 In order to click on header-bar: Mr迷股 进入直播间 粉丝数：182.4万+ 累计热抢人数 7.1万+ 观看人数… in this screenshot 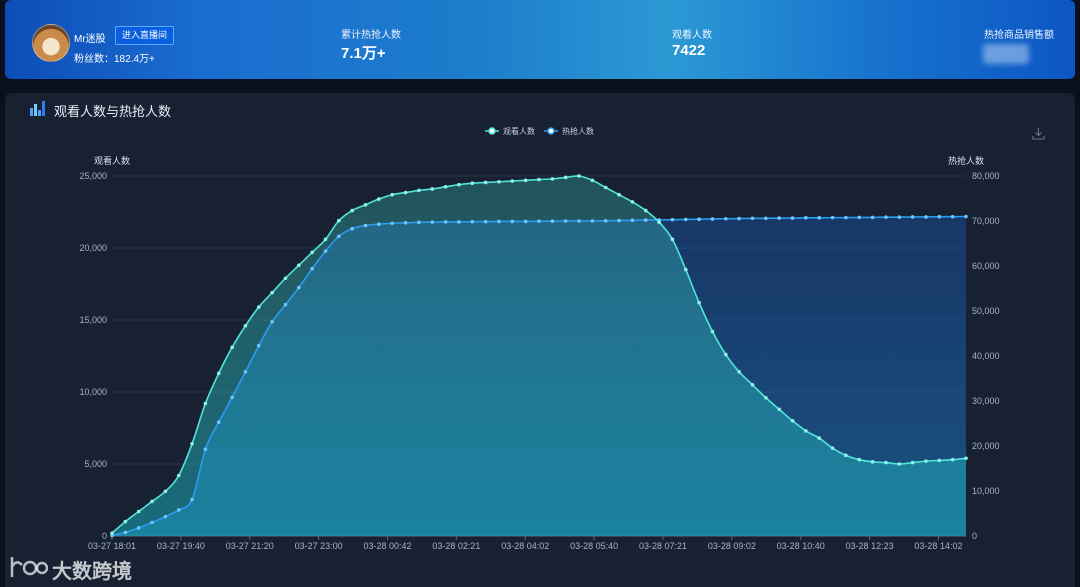, I will do `click(540, 39)`.